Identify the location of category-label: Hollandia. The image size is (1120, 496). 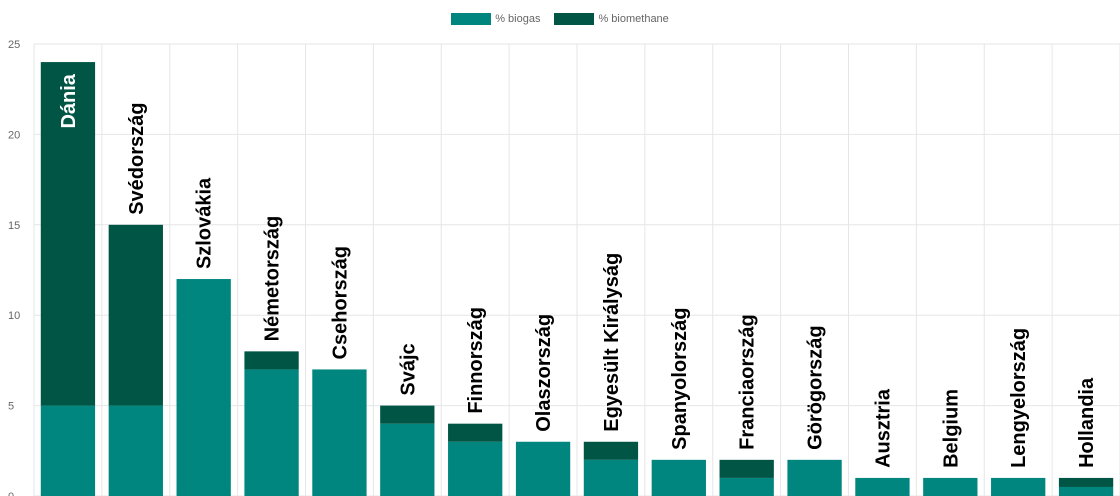
(1087, 422).